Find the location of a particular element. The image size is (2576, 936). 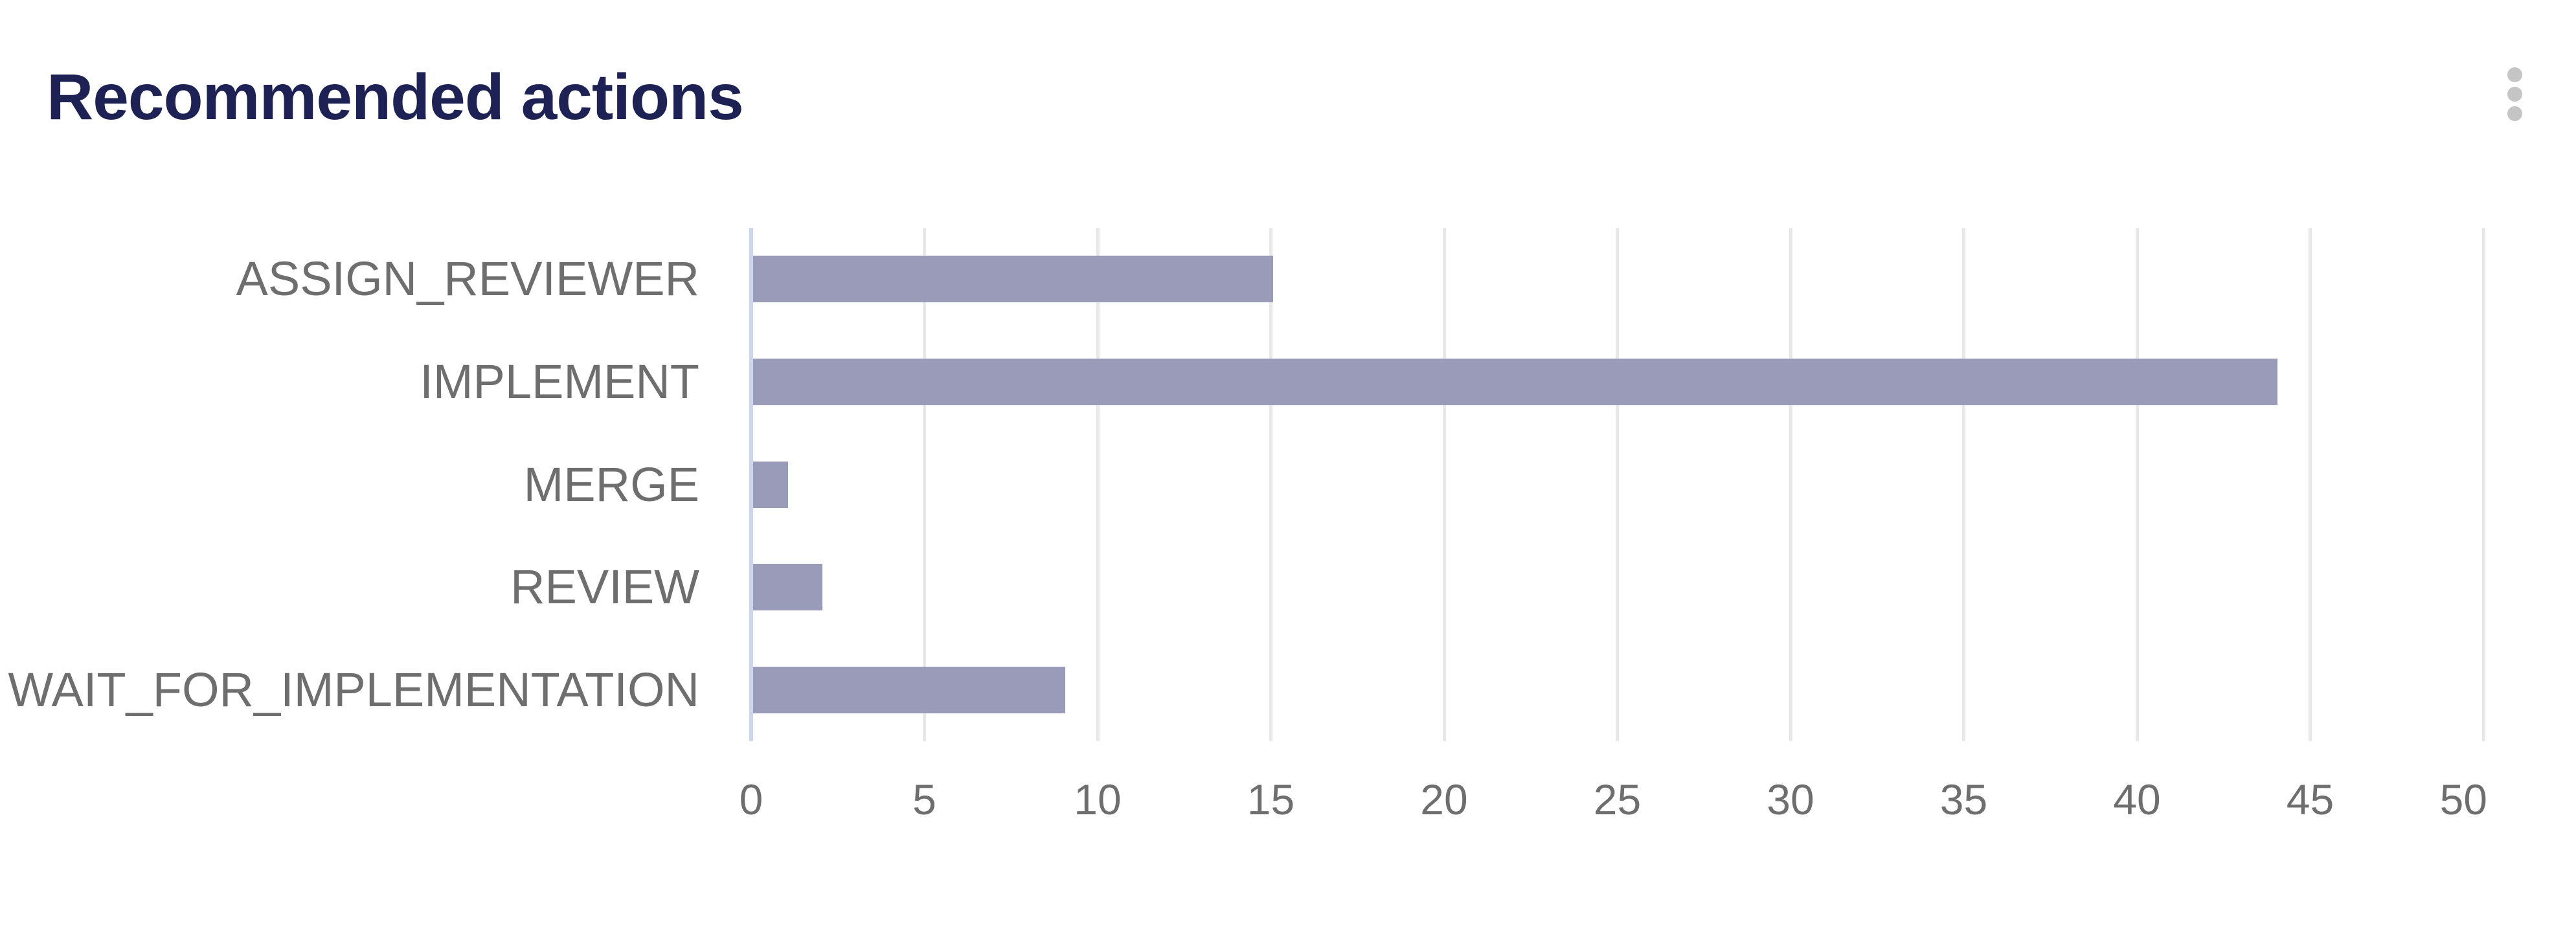

category-label-wait_for_implementation: WAIT_FOR_IMPLEMENTATION is located at coordinates (353, 689).